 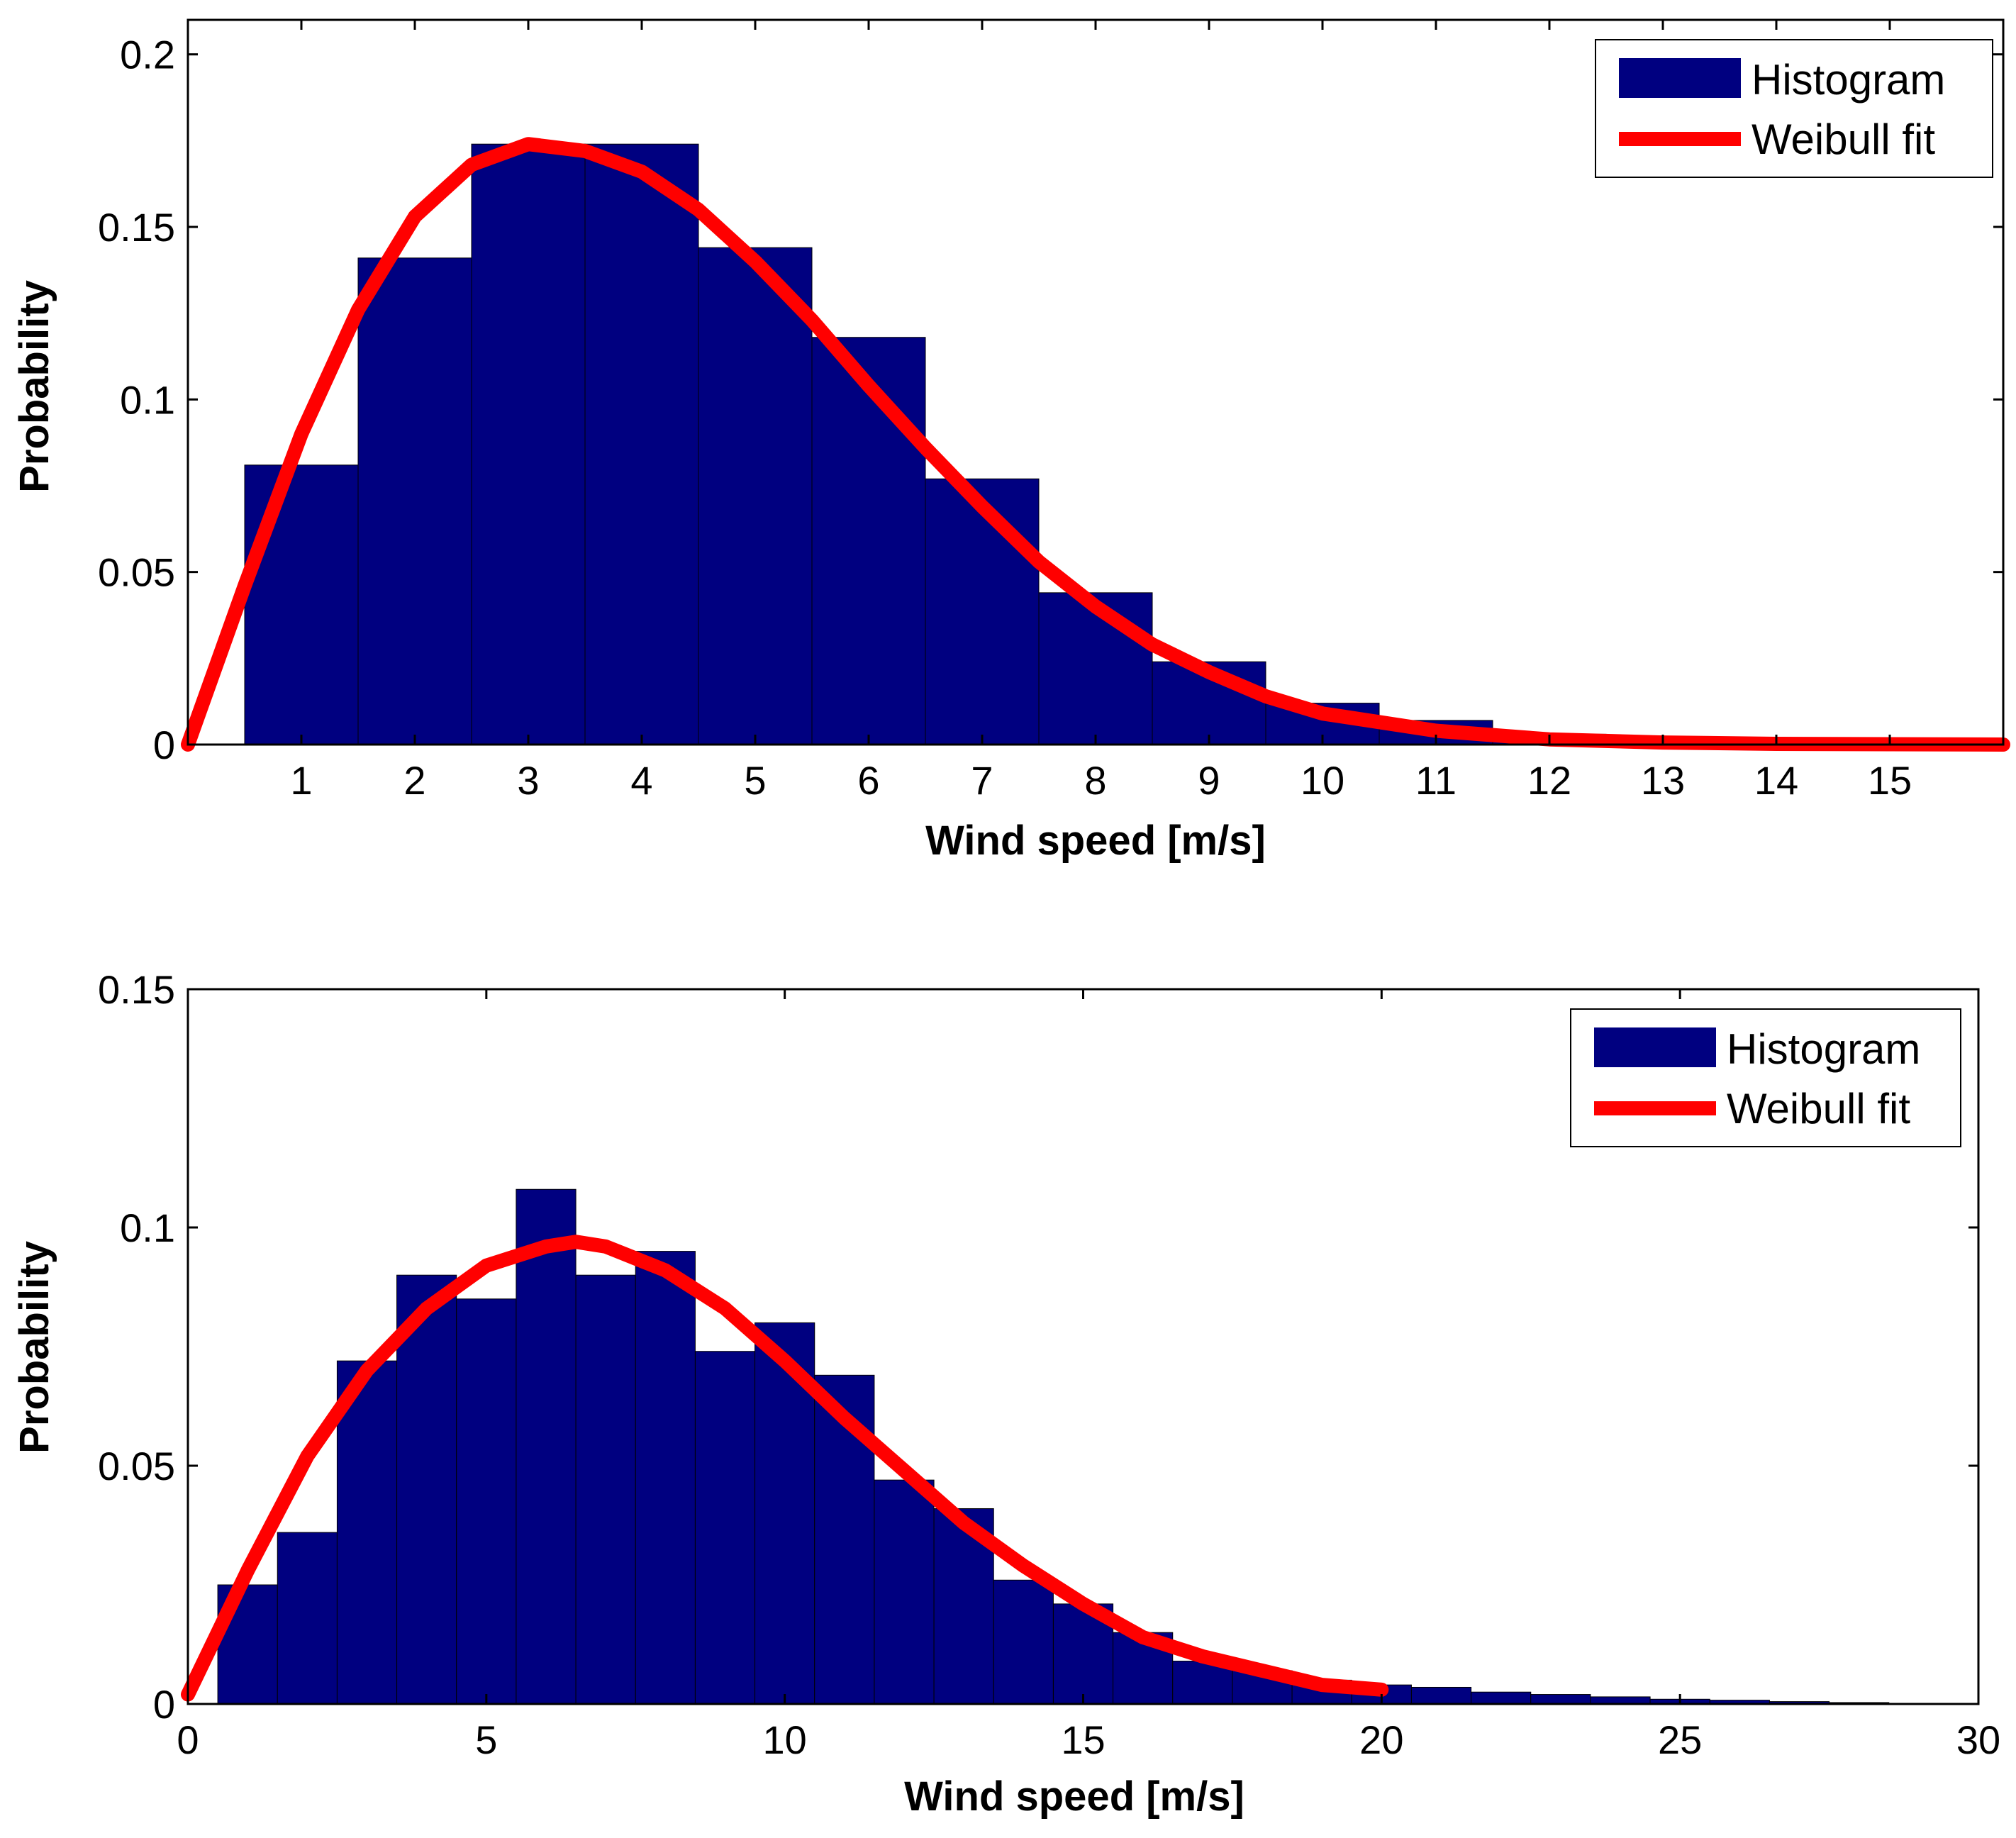 I want to click on x-tick-label: 11, so click(x=1436, y=780).